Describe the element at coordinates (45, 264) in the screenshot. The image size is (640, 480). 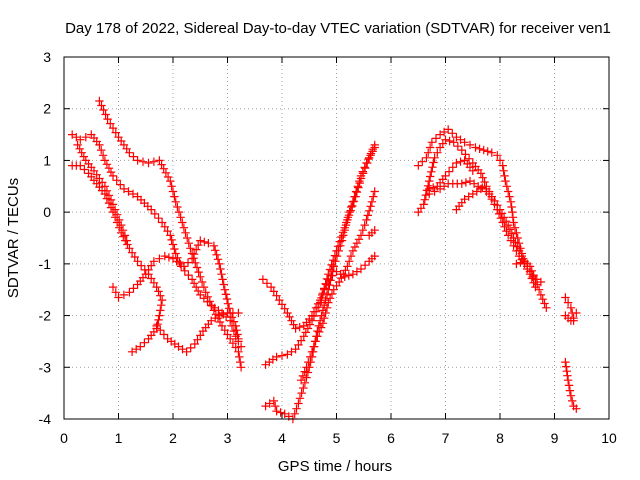
I see `y-tick-label: -1` at that location.